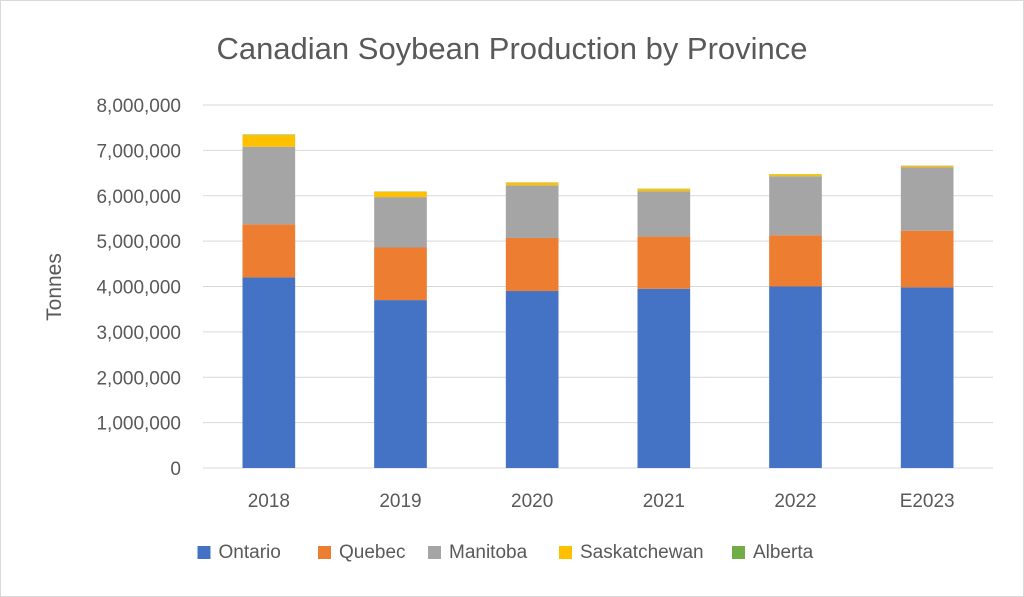  Describe the element at coordinates (138, 378) in the screenshot. I see `y-tick-label: 2,000,000` at that location.